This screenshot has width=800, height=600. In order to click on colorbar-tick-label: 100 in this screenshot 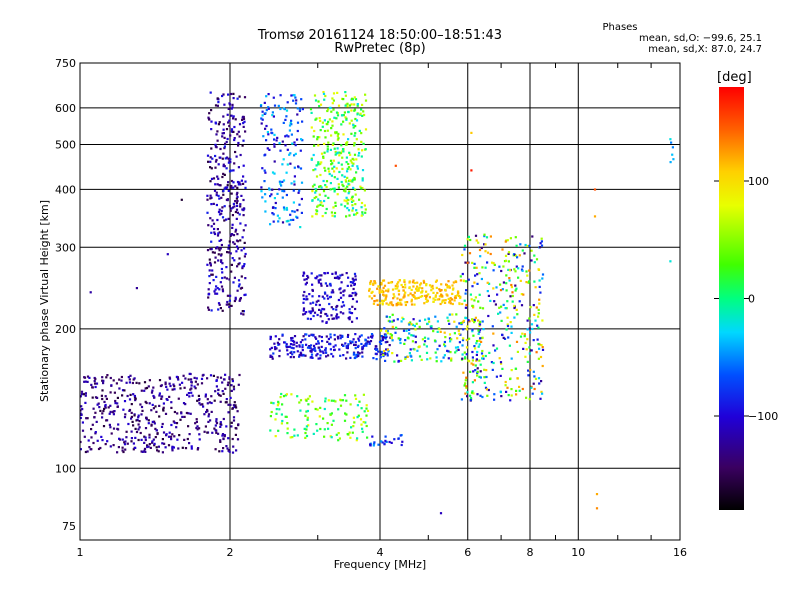, I will do `click(758, 181)`.